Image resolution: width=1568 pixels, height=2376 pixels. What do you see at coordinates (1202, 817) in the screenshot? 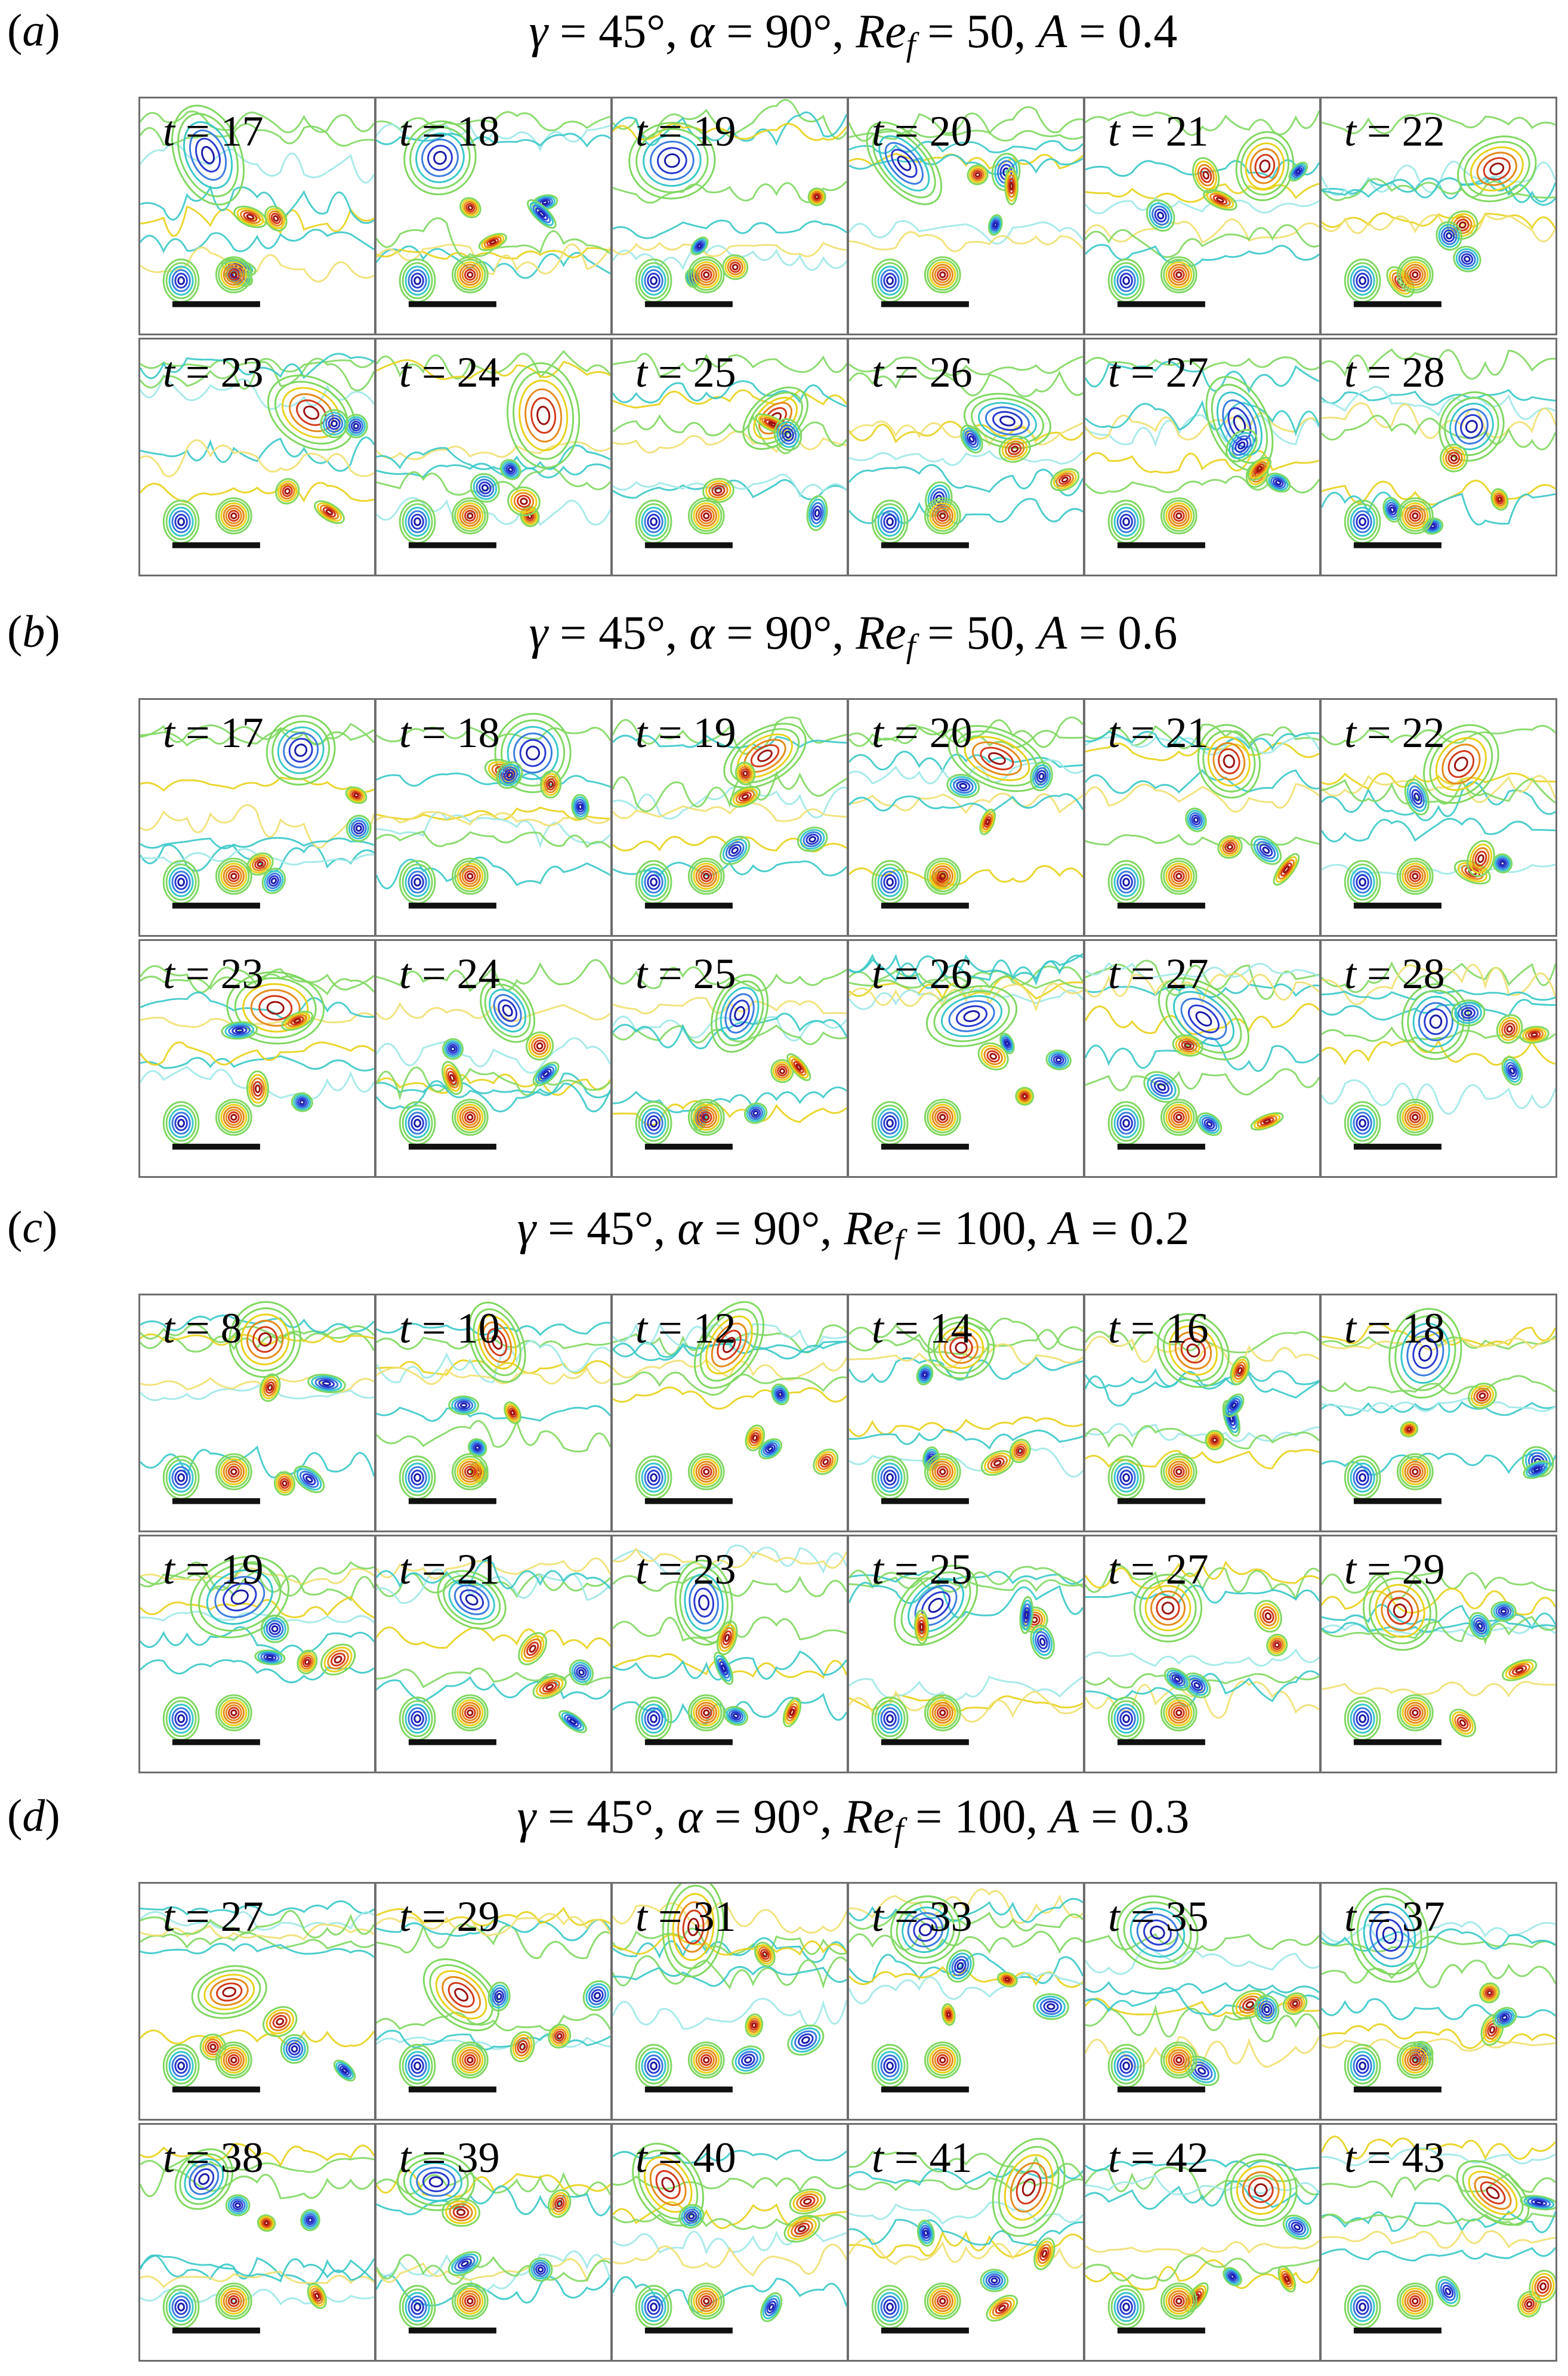
I see `vorticity-snapshot: t = 21` at bounding box center [1202, 817].